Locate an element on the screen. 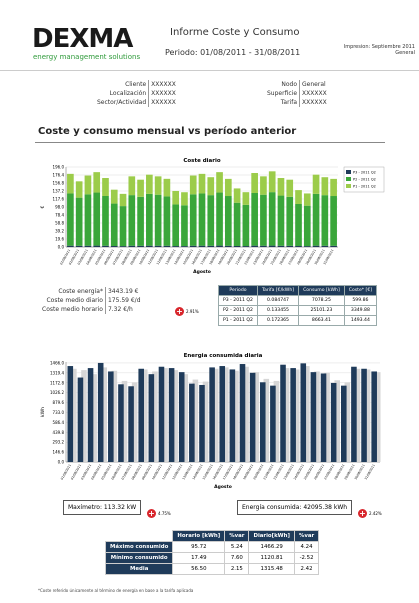  info-right: Nodo General Superficie XXXXXX Tarifa XXXXXX is located at coordinates (297, 93).